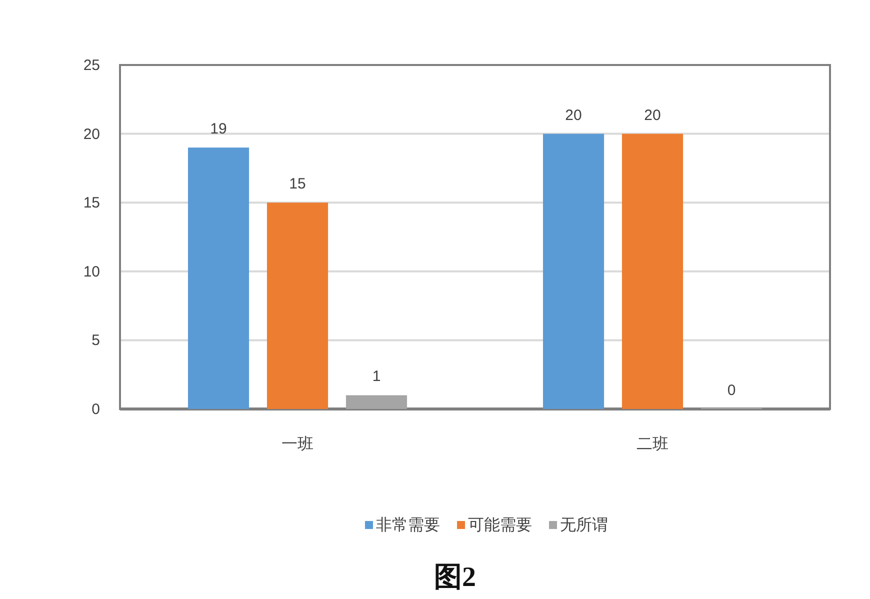  What do you see at coordinates (96, 409) in the screenshot?
I see `y-tick-label: 0` at bounding box center [96, 409].